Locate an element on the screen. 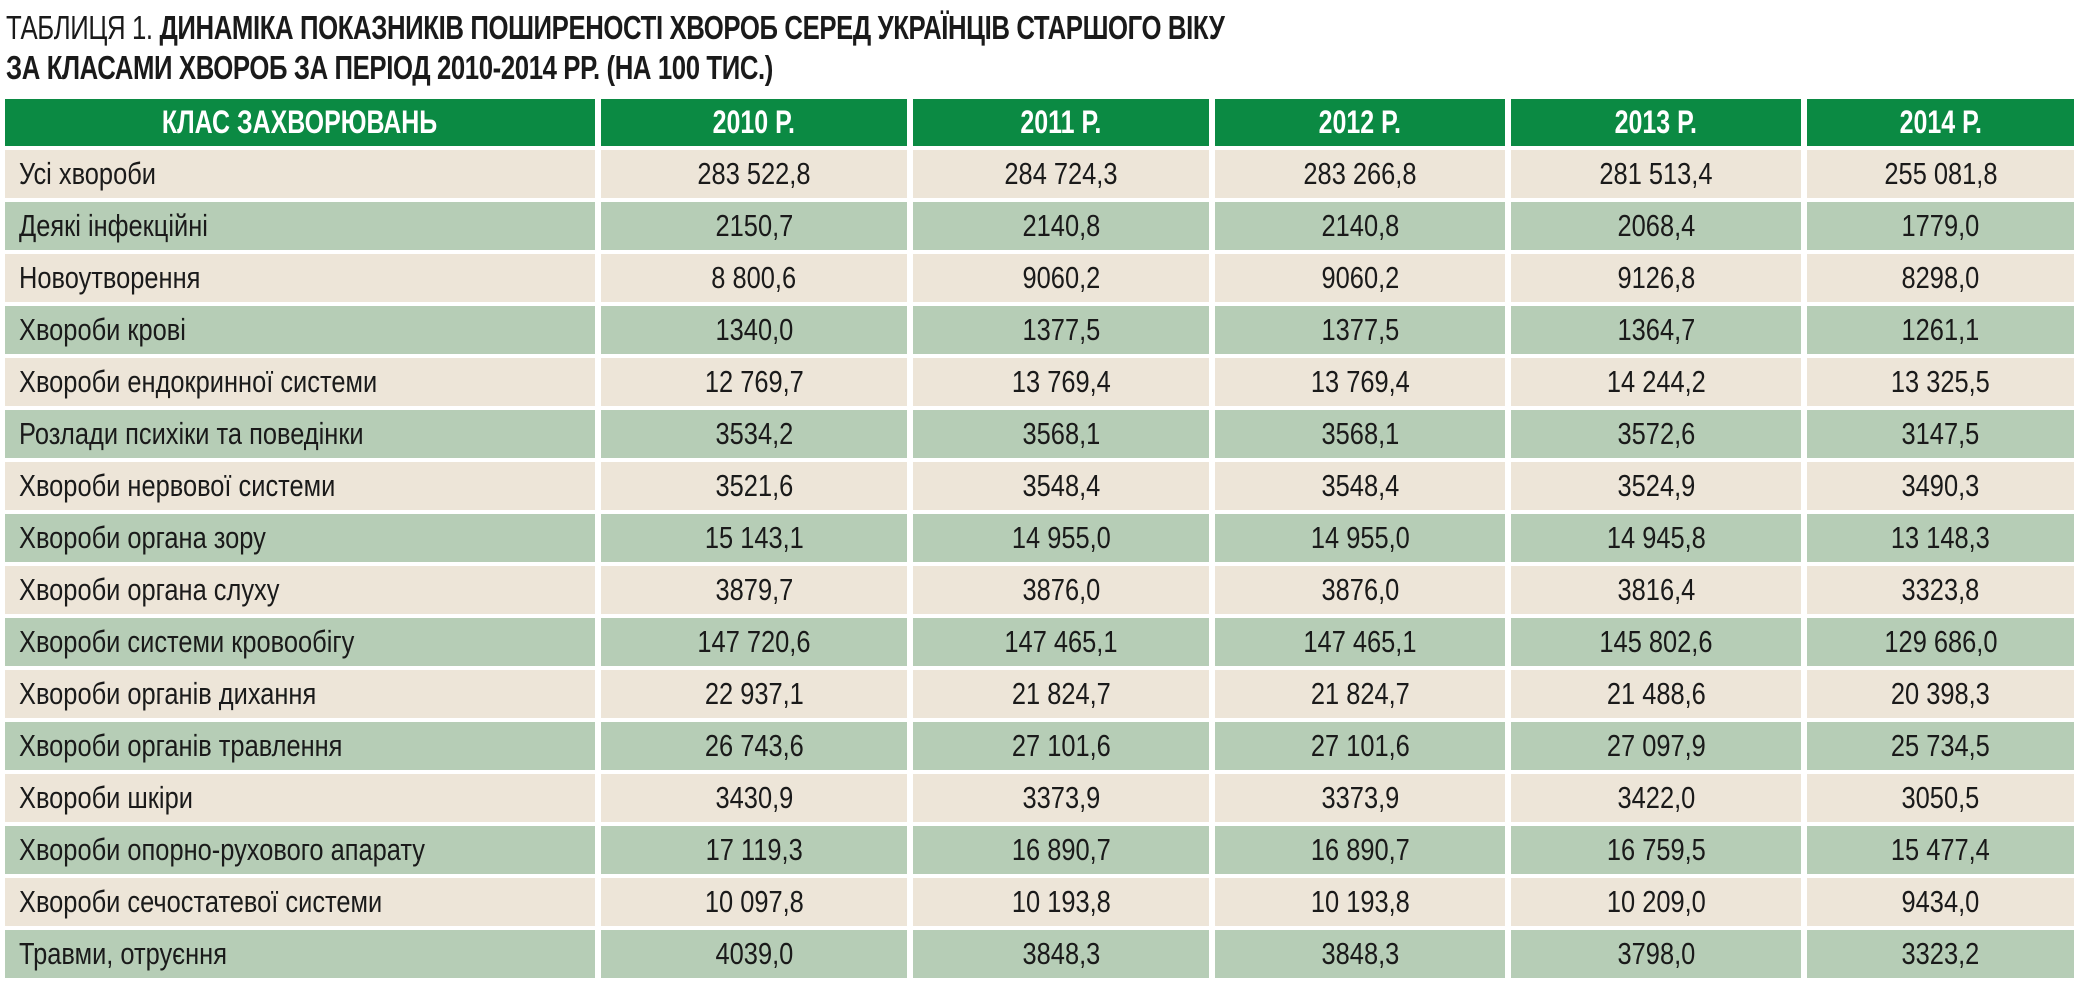 This screenshot has height=985, width=2083. prevalence-value: 16 890,7 is located at coordinates (1360, 849).